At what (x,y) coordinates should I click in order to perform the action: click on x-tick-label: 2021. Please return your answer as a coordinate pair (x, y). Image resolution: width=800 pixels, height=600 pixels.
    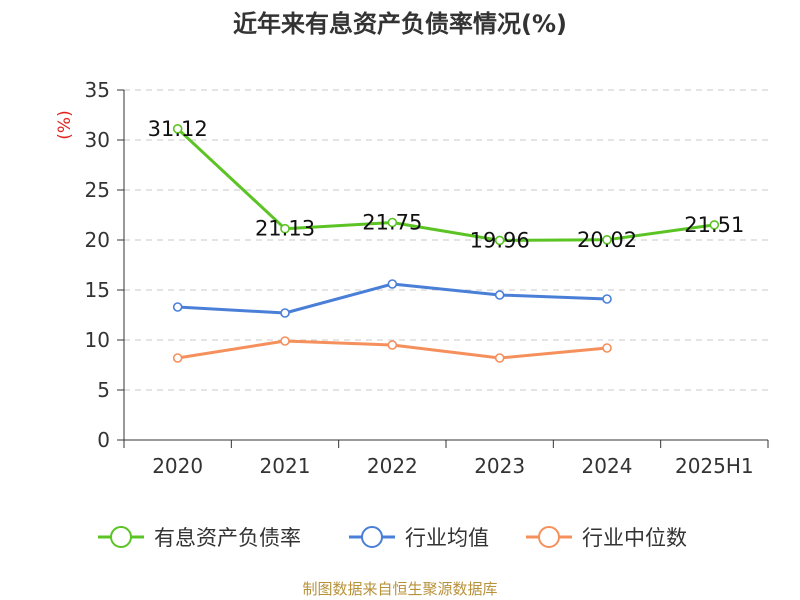
    Looking at the image, I should click on (285, 466).